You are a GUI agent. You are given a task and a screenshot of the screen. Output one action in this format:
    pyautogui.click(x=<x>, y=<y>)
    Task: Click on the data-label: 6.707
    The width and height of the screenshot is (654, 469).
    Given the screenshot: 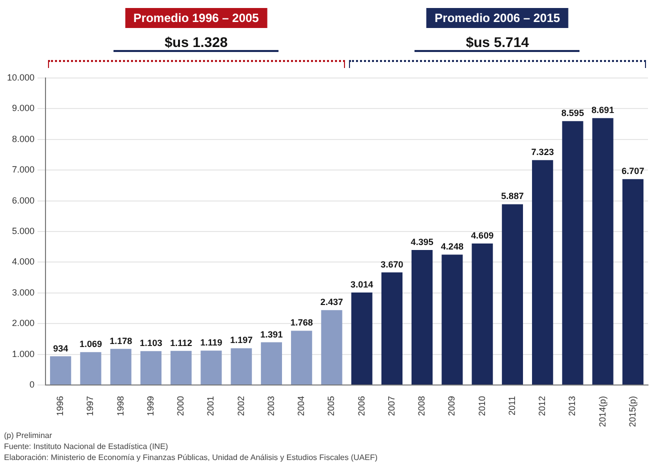 What is the action you would take?
    pyautogui.click(x=633, y=171)
    